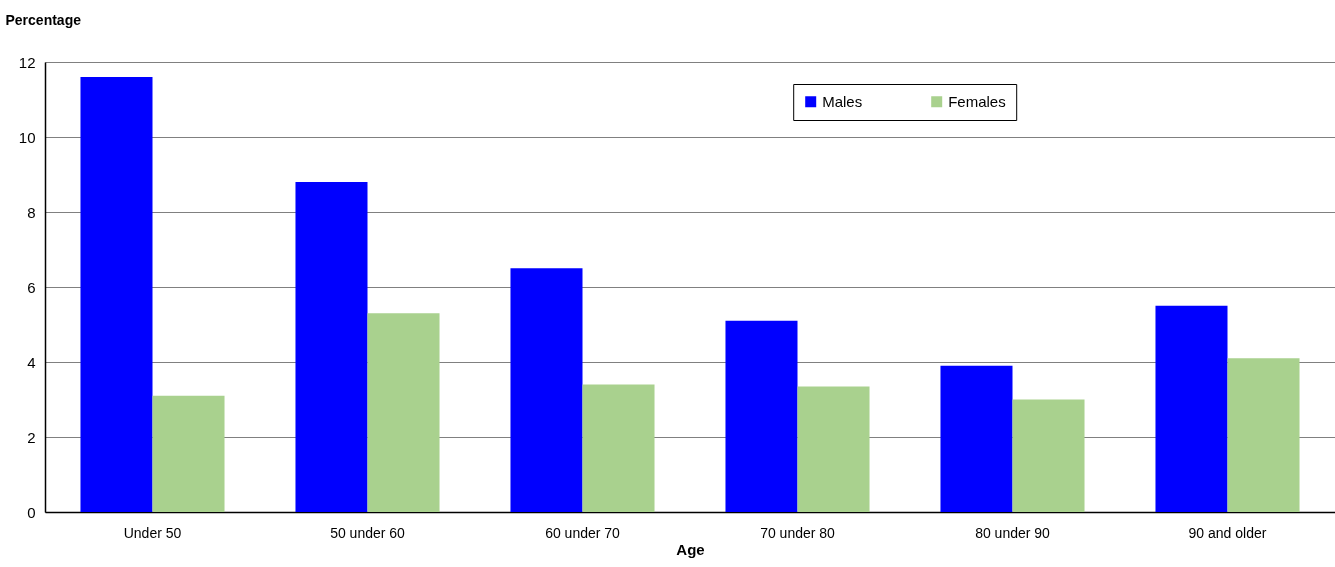 The width and height of the screenshot is (1335, 567). Describe the element at coordinates (690, 549) in the screenshot. I see `x-axis-title: Age` at that location.